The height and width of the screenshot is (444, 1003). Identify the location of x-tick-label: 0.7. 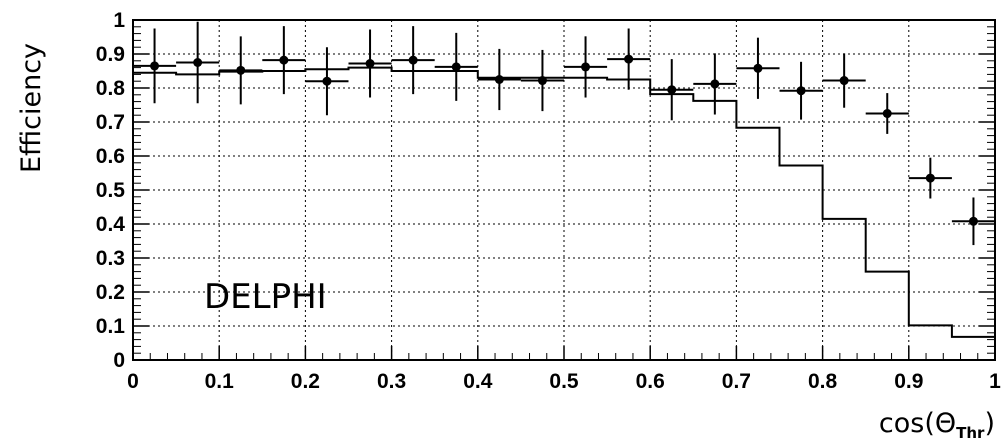
(736, 381).